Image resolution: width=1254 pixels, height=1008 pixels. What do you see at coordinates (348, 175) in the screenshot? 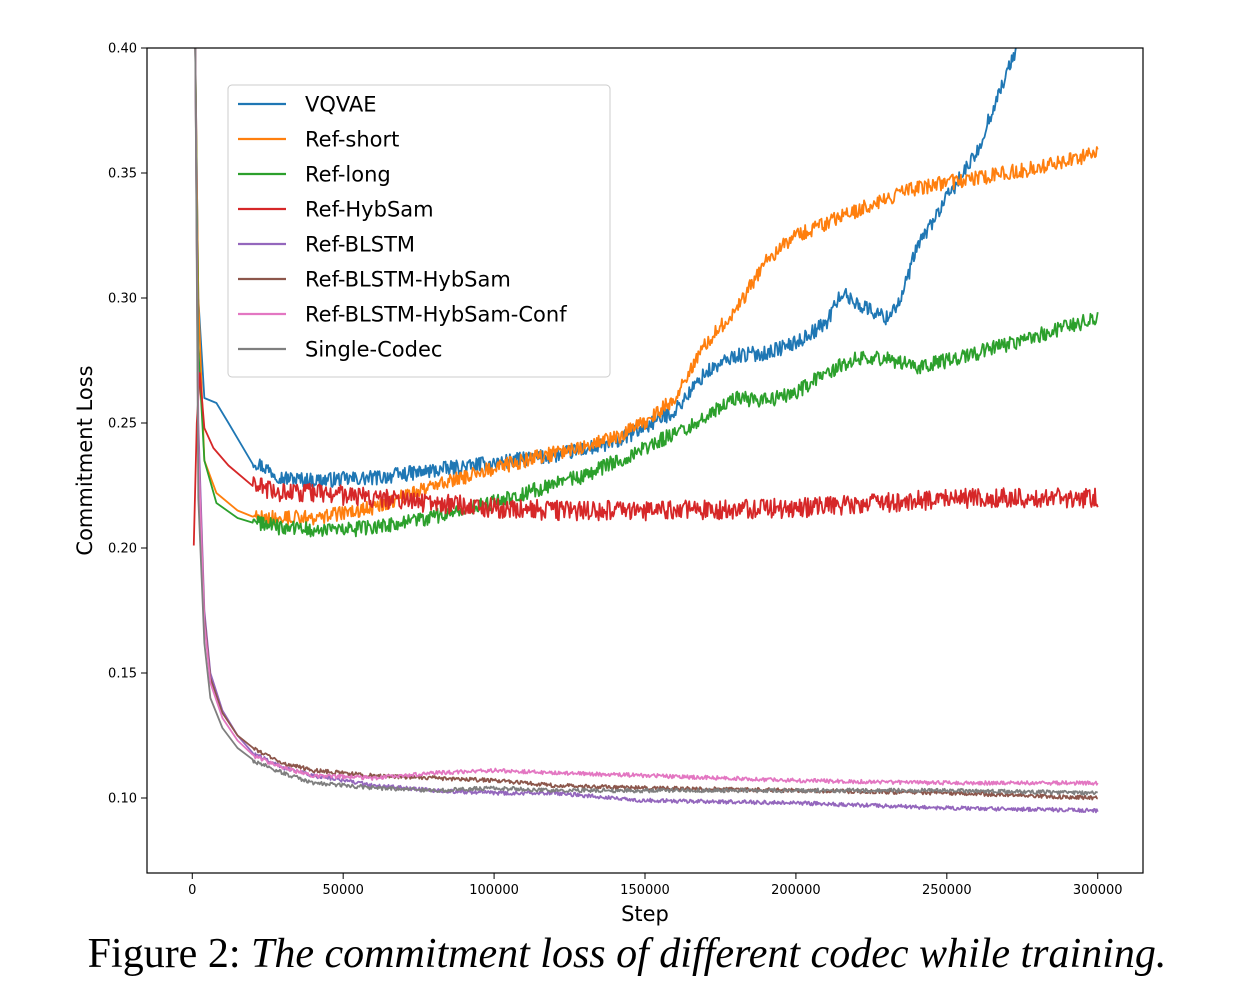
I see `legend-label-ref-long: Ref-long` at bounding box center [348, 175].